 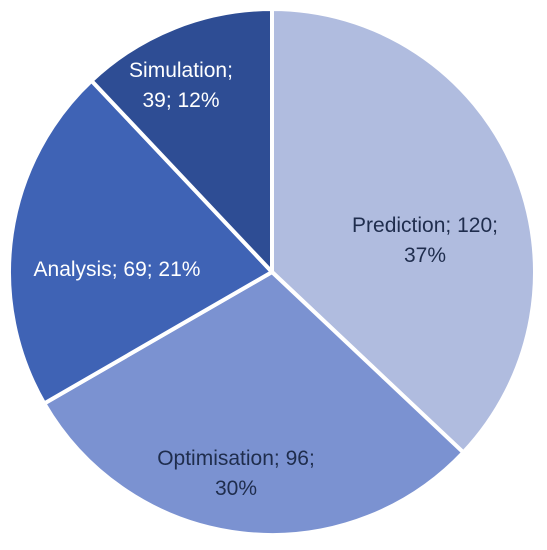 I want to click on data-label-simulation: Simulation; 39; 12%, so click(x=181, y=85).